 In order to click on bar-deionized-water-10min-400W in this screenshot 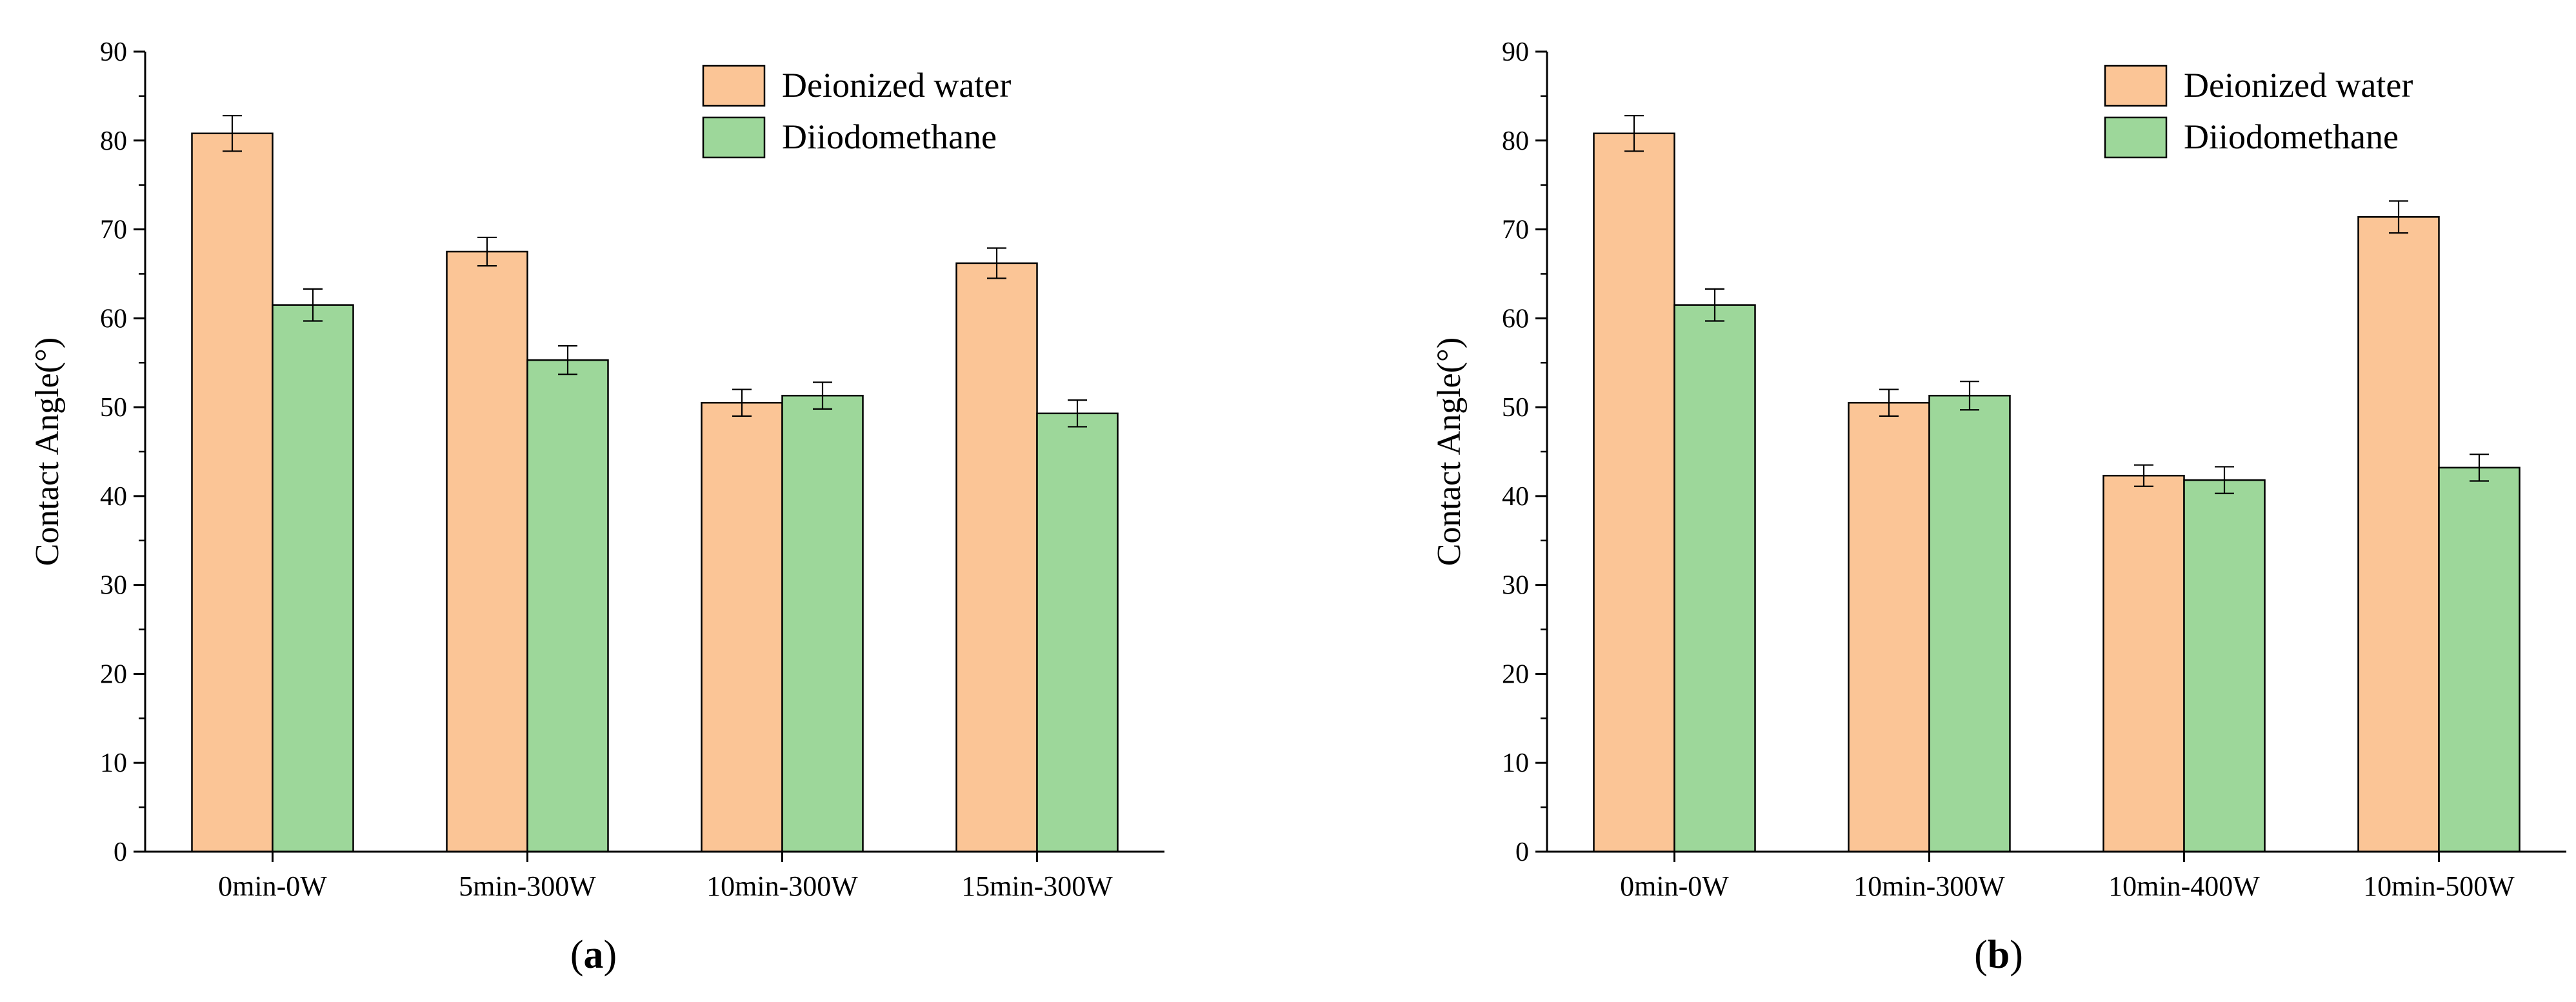, I will do `click(2143, 663)`.